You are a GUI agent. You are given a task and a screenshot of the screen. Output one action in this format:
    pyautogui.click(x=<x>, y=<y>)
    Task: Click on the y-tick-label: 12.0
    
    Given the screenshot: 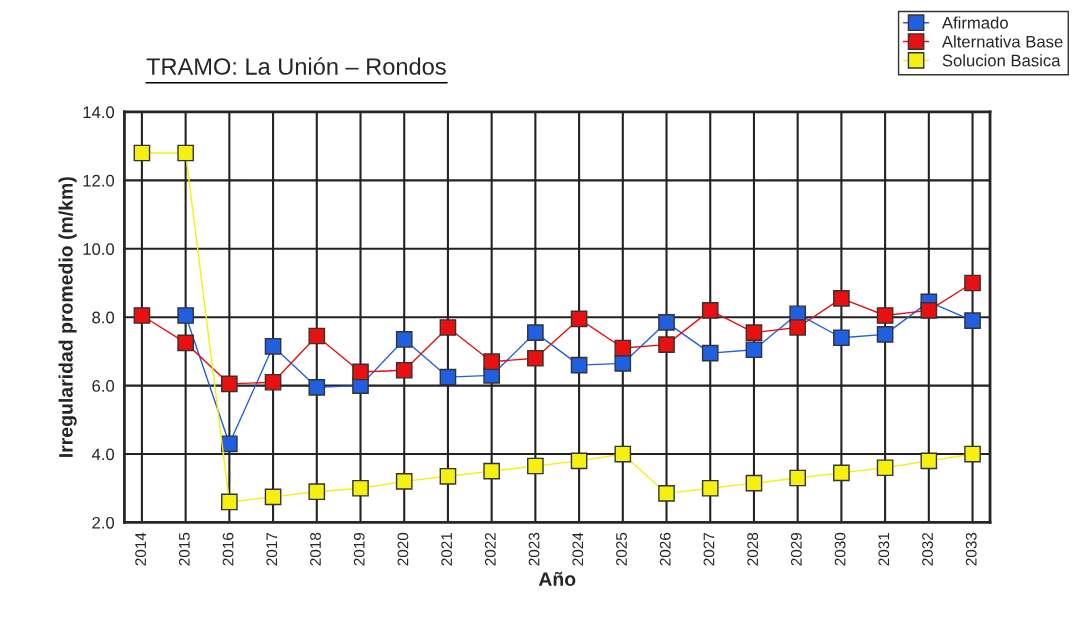 What is the action you would take?
    pyautogui.click(x=99, y=180)
    